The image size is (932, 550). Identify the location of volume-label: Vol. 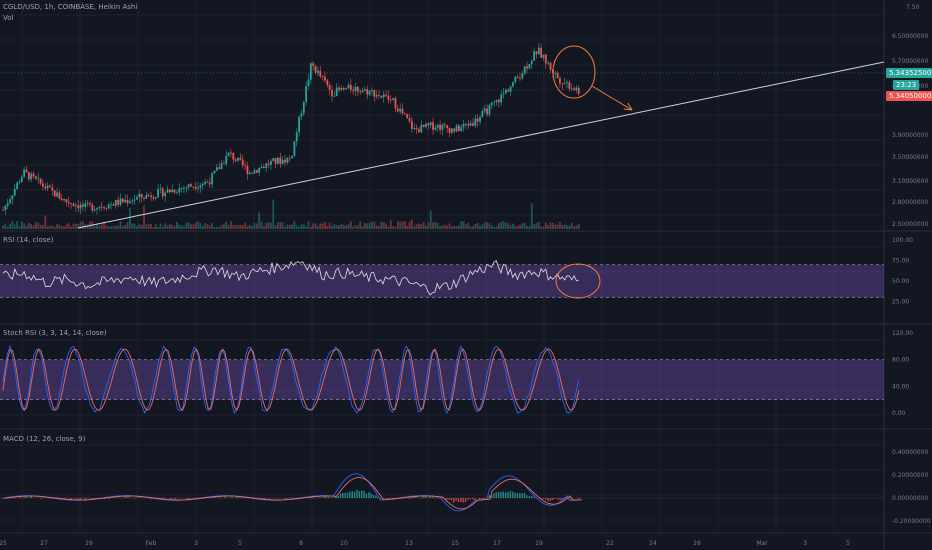
(8, 18).